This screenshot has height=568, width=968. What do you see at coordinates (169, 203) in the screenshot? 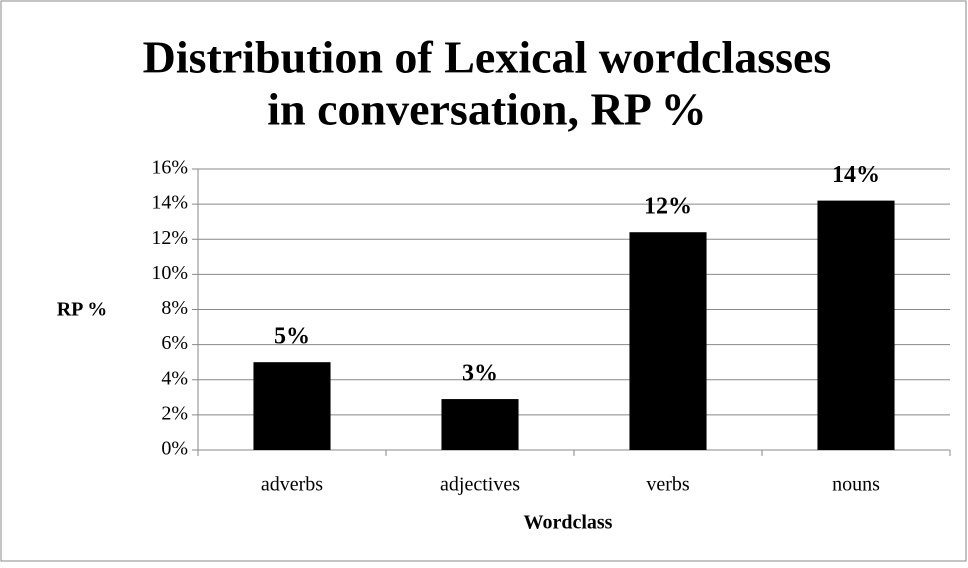
I see `y-tick-label: 14%` at bounding box center [169, 203].